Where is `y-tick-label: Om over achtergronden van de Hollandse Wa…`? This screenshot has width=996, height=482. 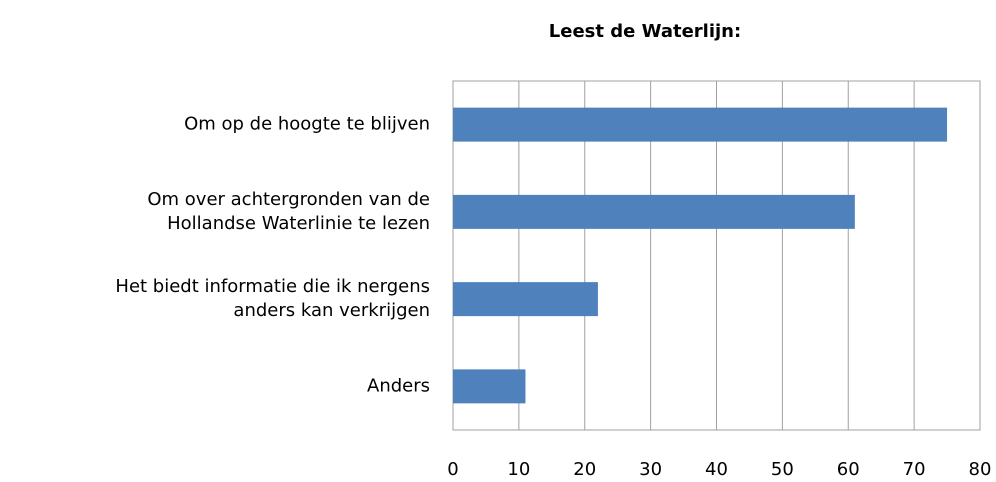 y-tick-label: Om over achtergronden van de Hollandse Wa… is located at coordinates (288, 211).